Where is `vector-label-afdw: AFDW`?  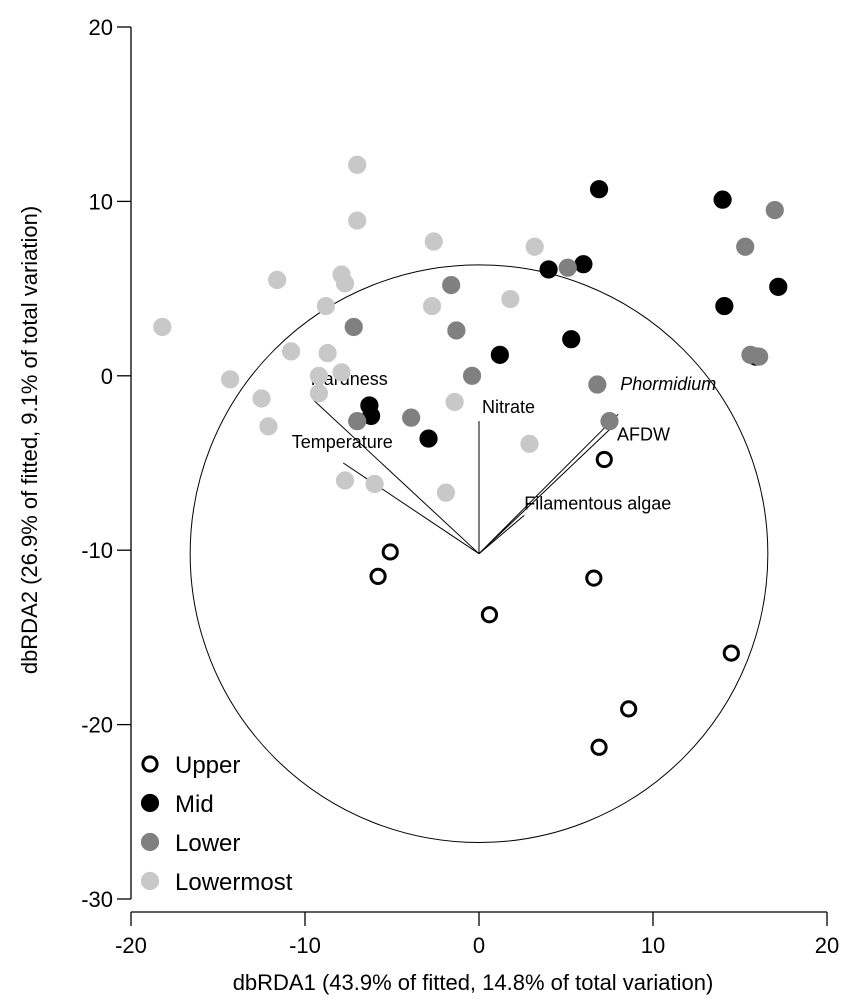
vector-label-afdw: AFDW is located at coordinates (643, 434).